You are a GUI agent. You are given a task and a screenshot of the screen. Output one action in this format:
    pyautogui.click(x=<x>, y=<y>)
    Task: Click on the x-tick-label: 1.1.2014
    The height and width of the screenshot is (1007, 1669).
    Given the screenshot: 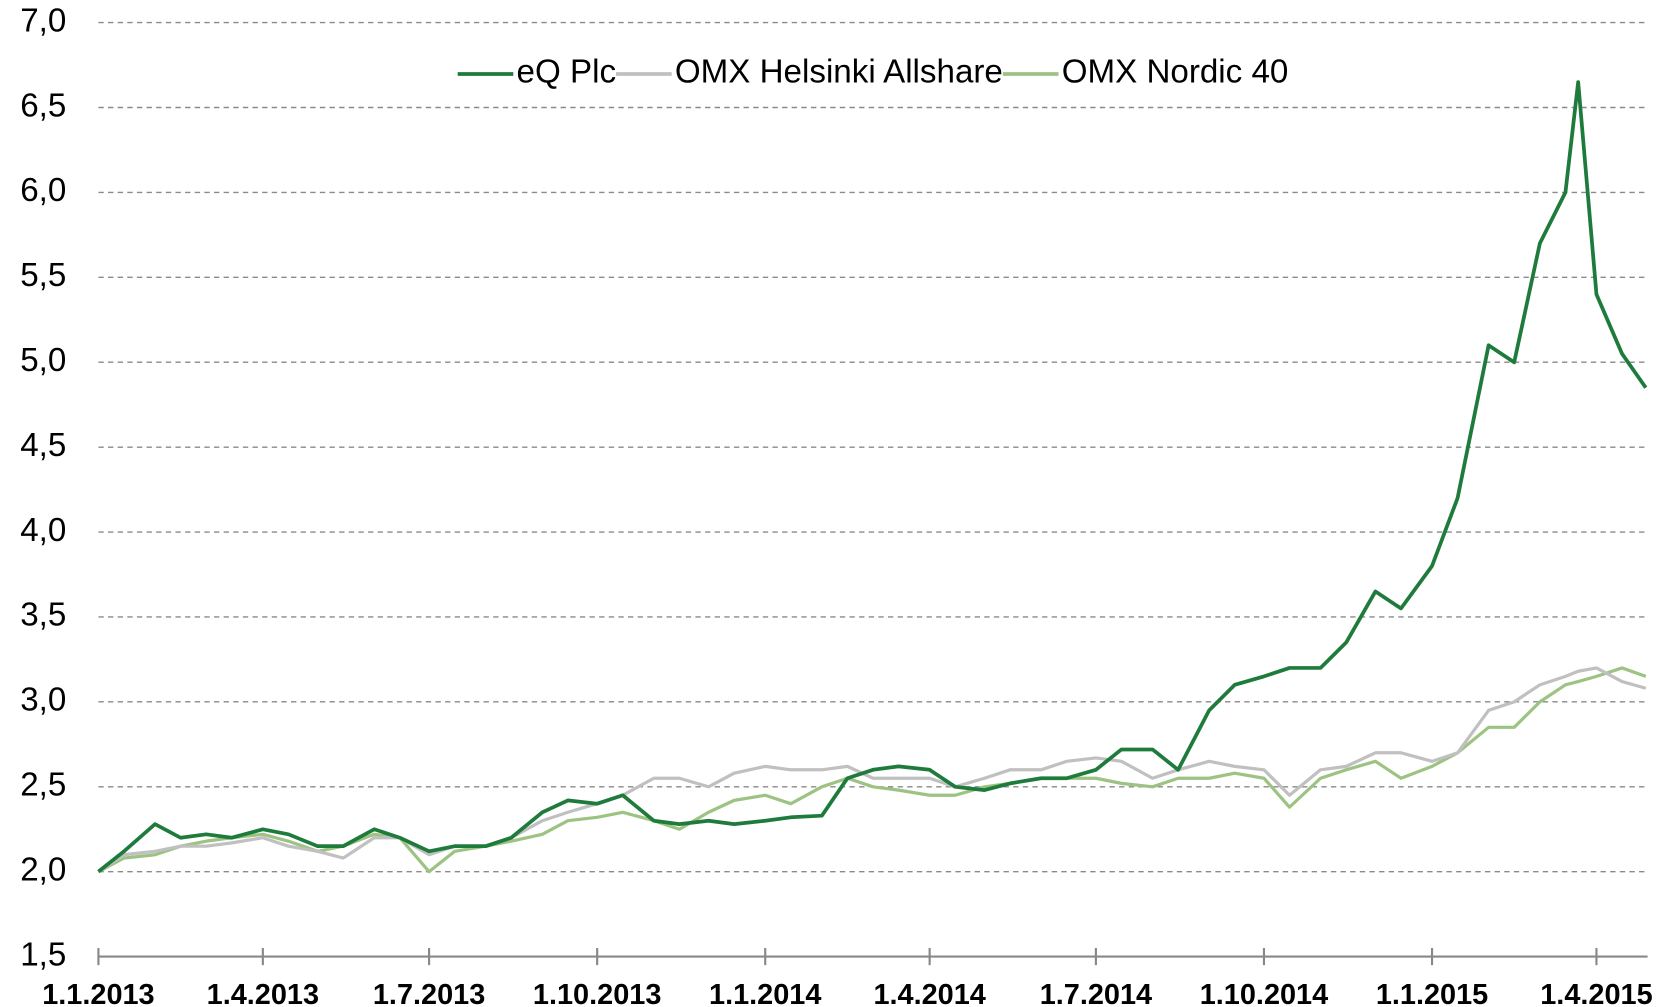 What is the action you would take?
    pyautogui.click(x=765, y=993)
    